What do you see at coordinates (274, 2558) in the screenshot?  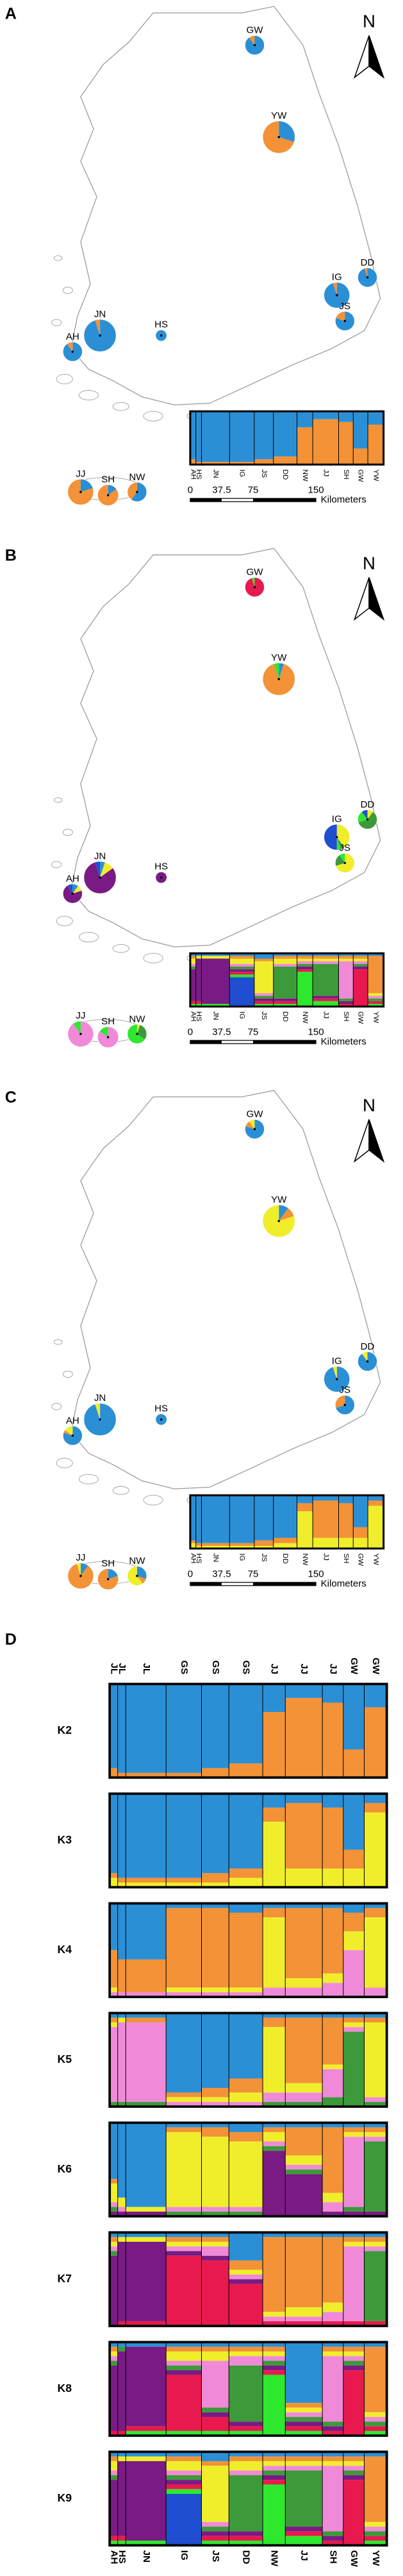 I see `population-label: NW` at bounding box center [274, 2558].